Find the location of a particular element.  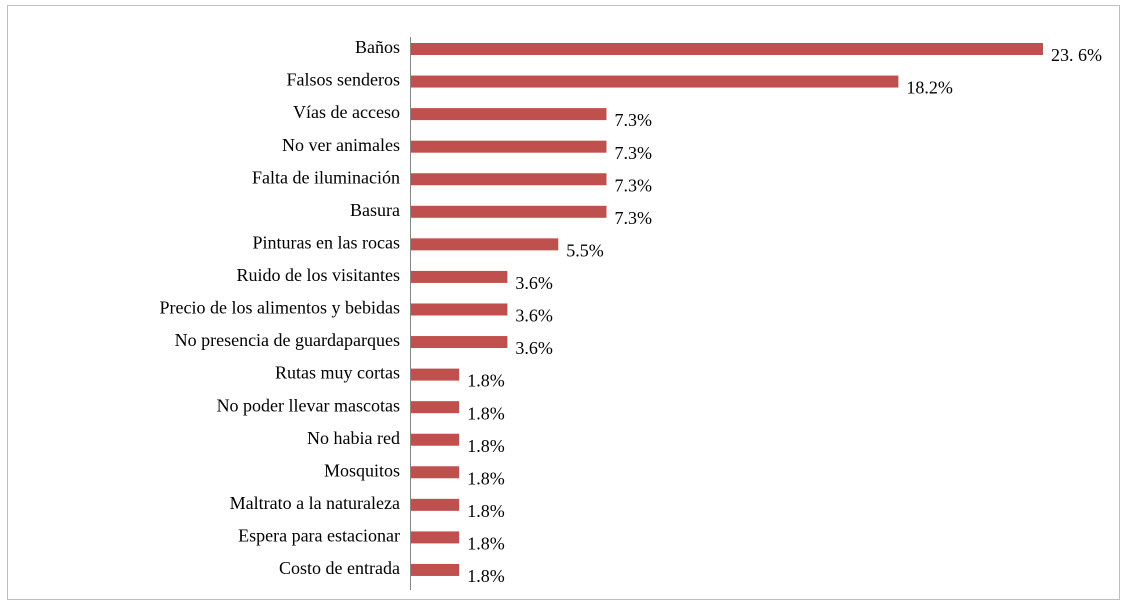

category-label: No habia red is located at coordinates (353, 438).